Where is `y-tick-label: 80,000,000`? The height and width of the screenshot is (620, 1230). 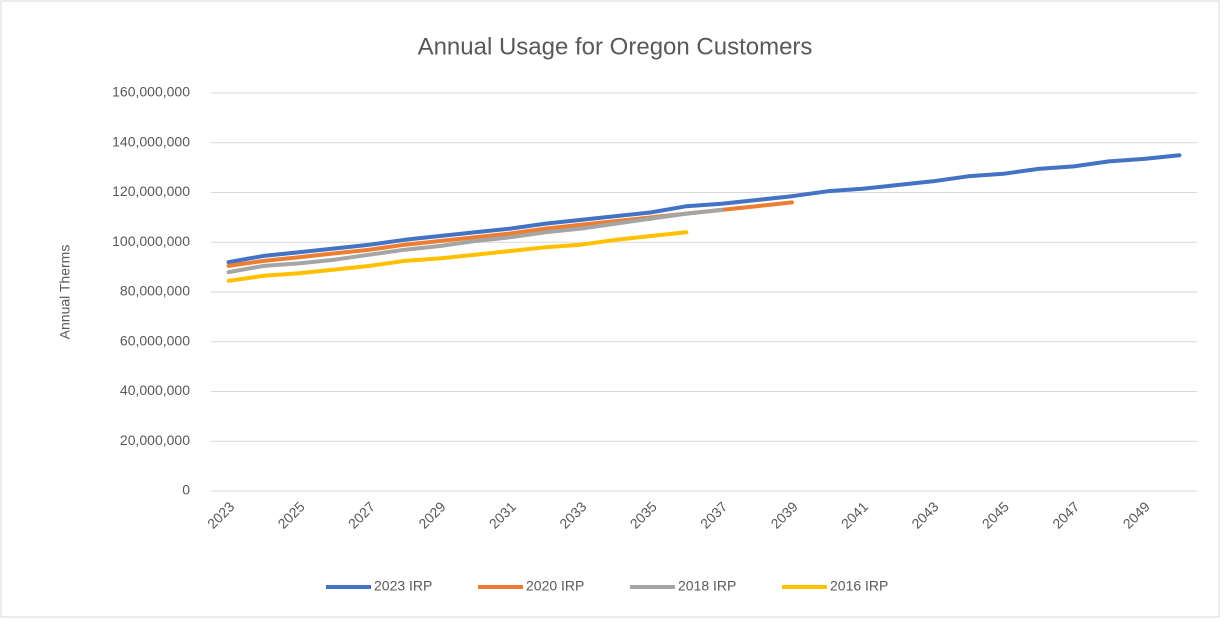
y-tick-label: 80,000,000 is located at coordinates (155, 291).